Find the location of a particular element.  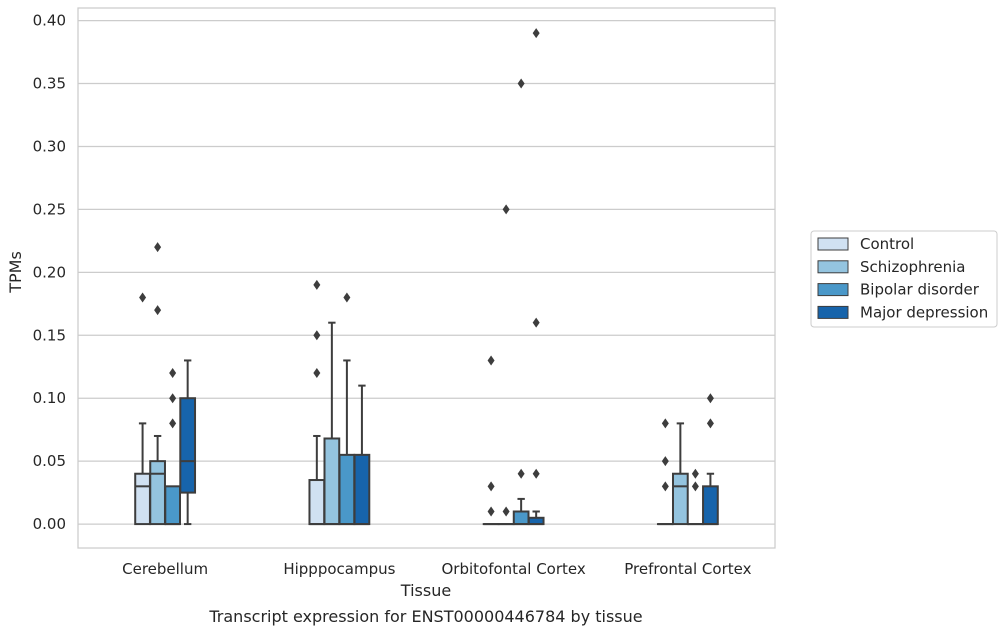

y-tick-label: 0.05 is located at coordinates (49, 461).